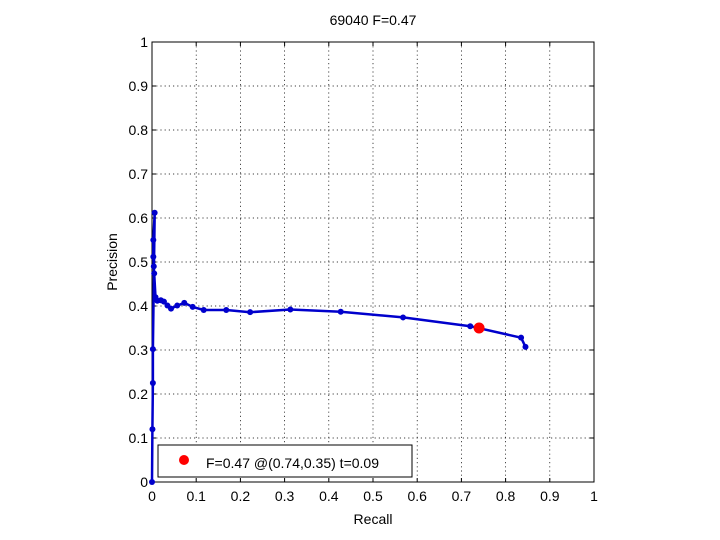  I want to click on x-tick-label: 0.3, so click(285, 496).